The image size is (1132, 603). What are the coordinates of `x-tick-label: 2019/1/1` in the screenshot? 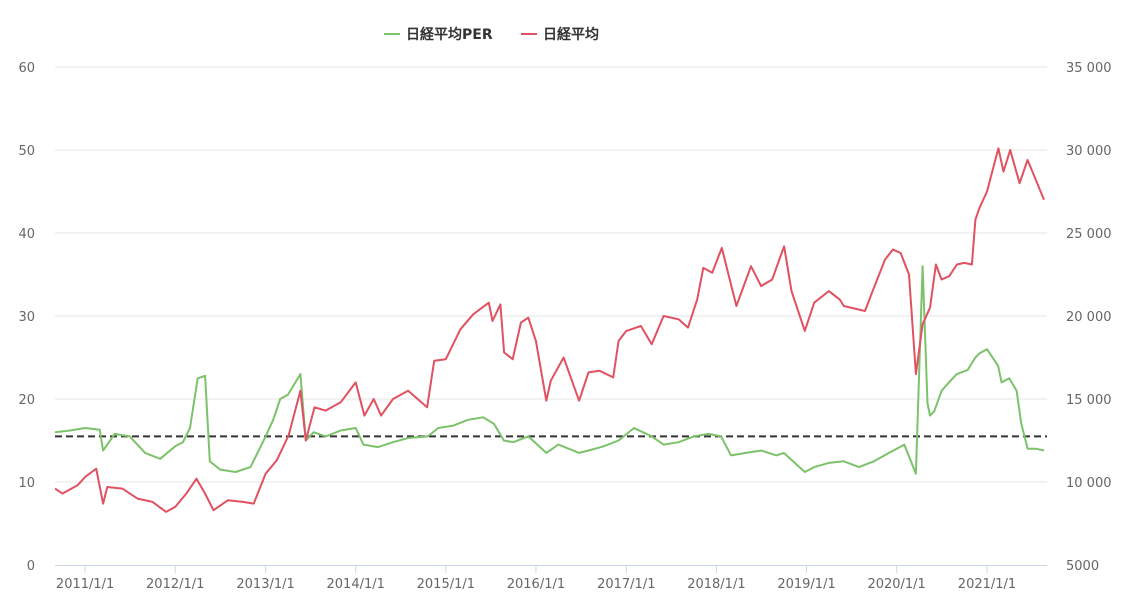 It's located at (806, 584).